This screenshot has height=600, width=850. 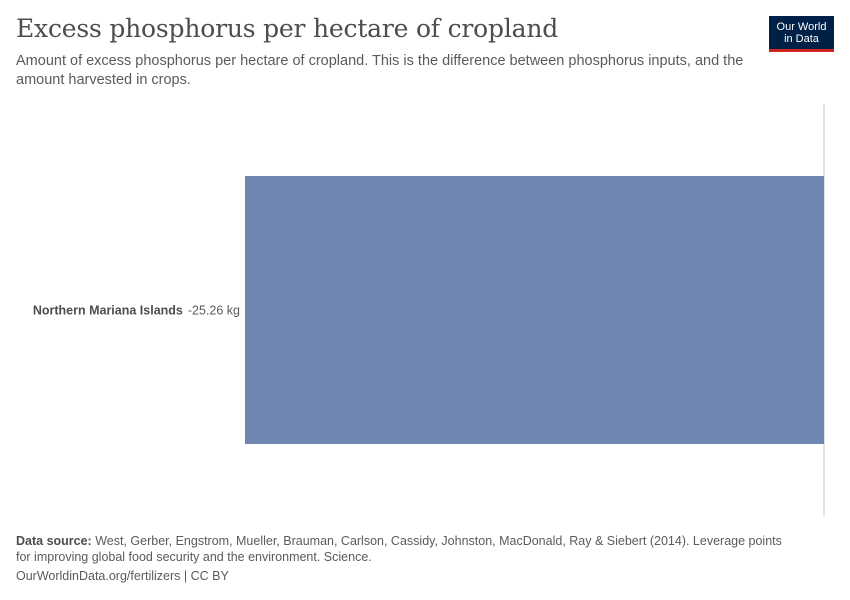 What do you see at coordinates (214, 311) in the screenshot?
I see `bar-value-label: -25.26 kg` at bounding box center [214, 311].